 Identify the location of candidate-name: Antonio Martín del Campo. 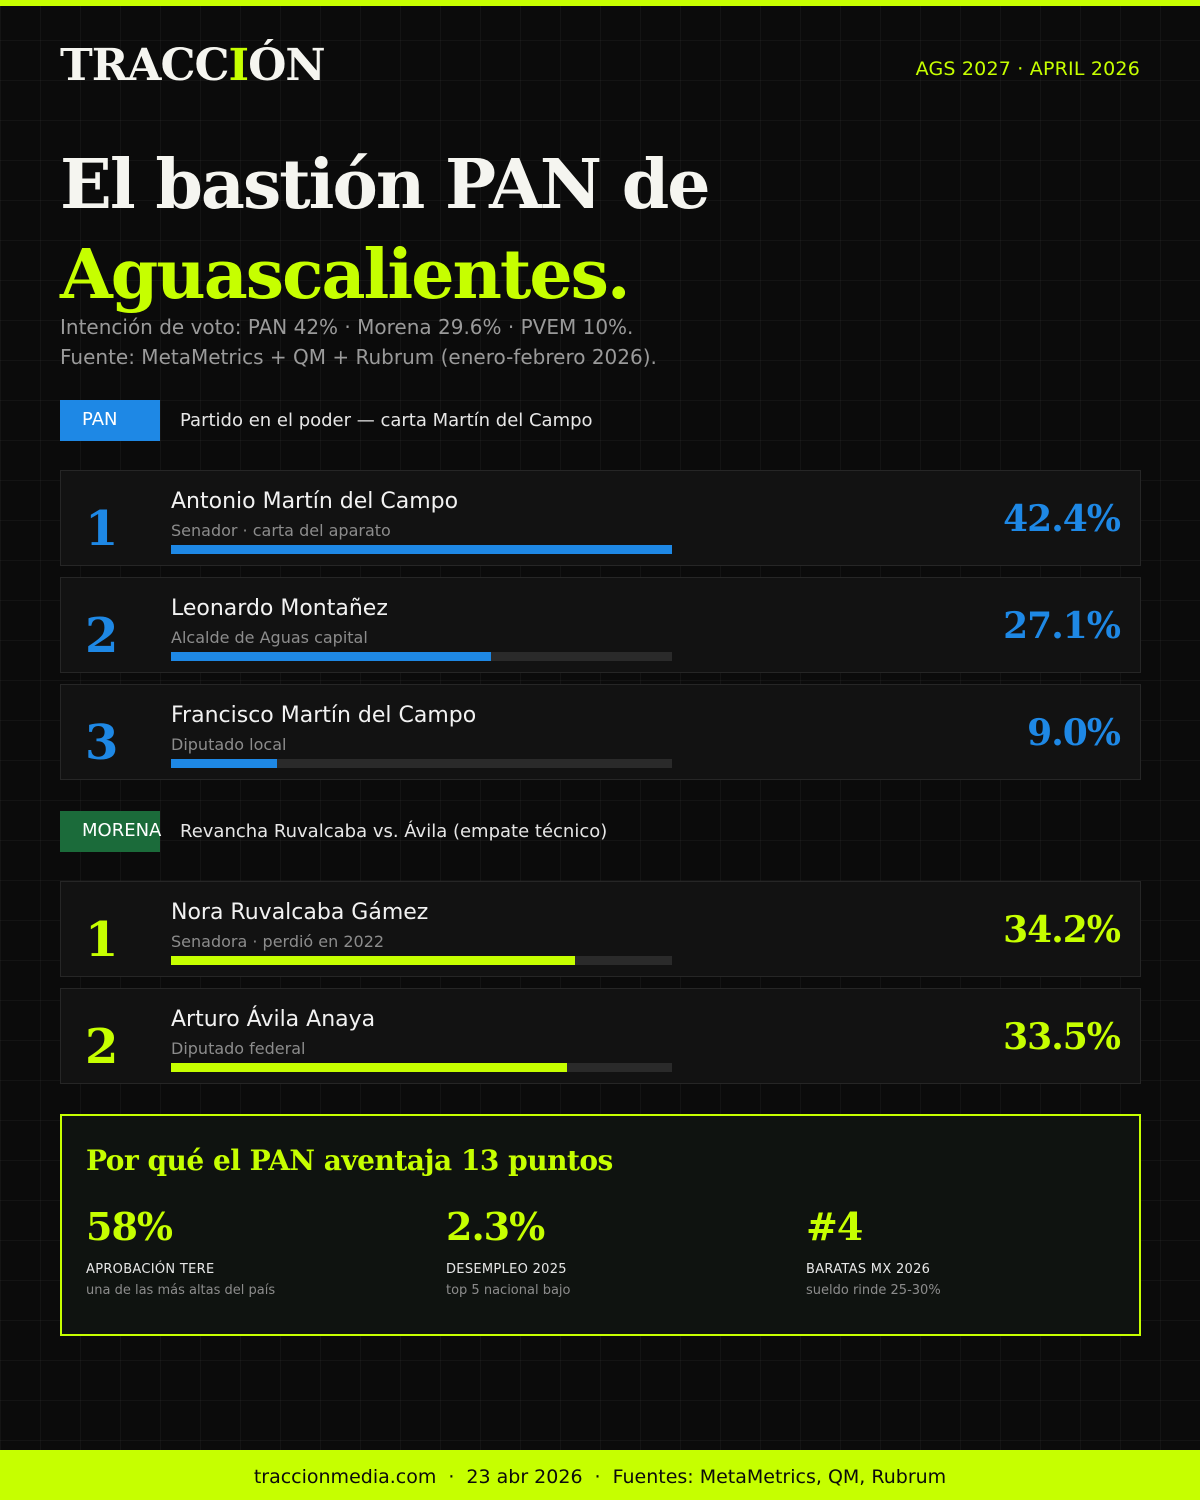
(315, 501).